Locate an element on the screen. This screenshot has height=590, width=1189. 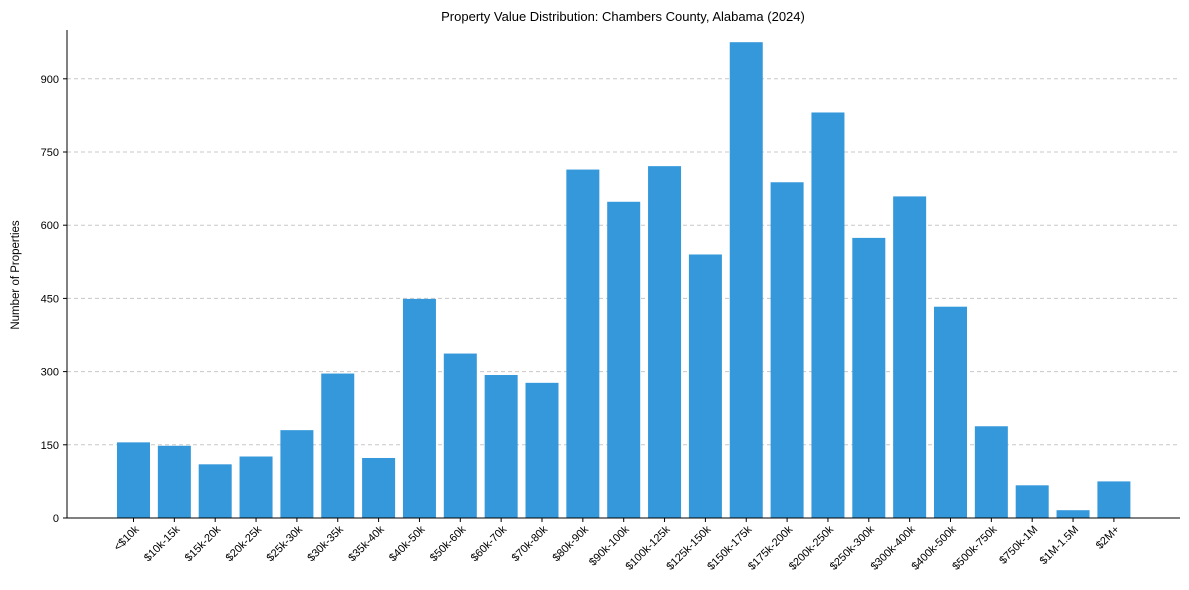
x-tick-label: $30k-35k is located at coordinates (325, 543).